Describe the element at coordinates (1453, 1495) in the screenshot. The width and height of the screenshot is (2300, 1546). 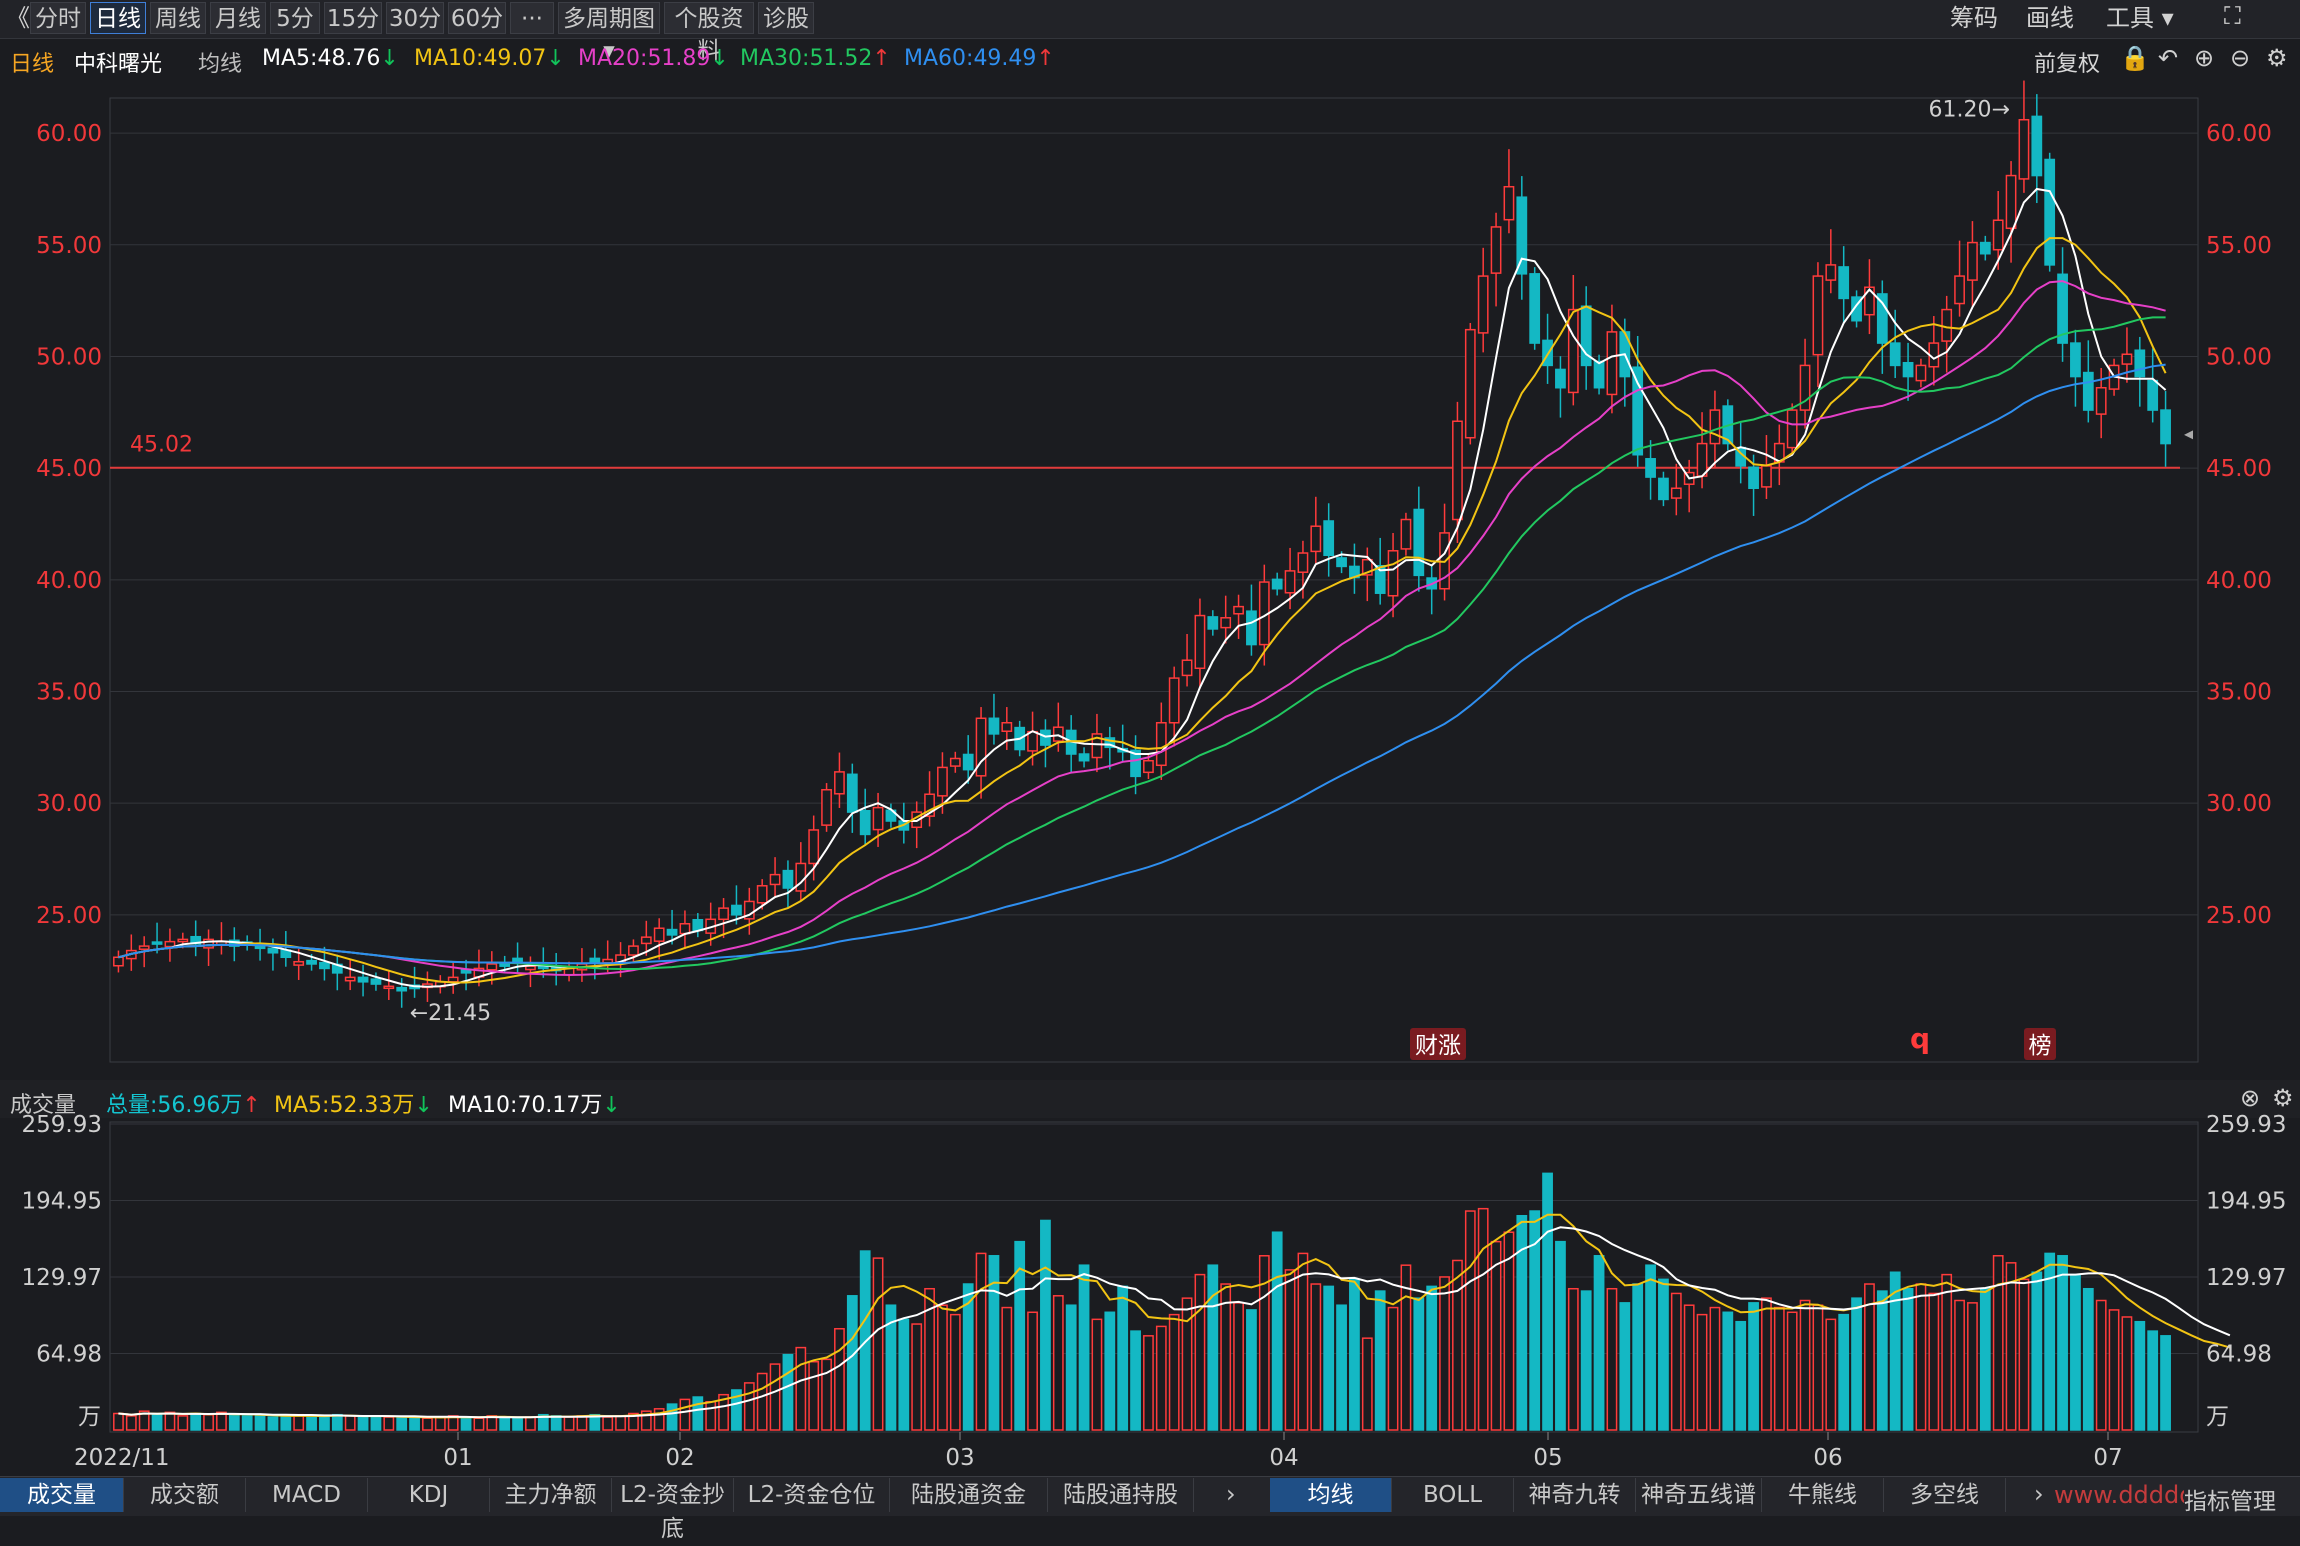
I see `overlay-tab-1: BOLL` at that location.